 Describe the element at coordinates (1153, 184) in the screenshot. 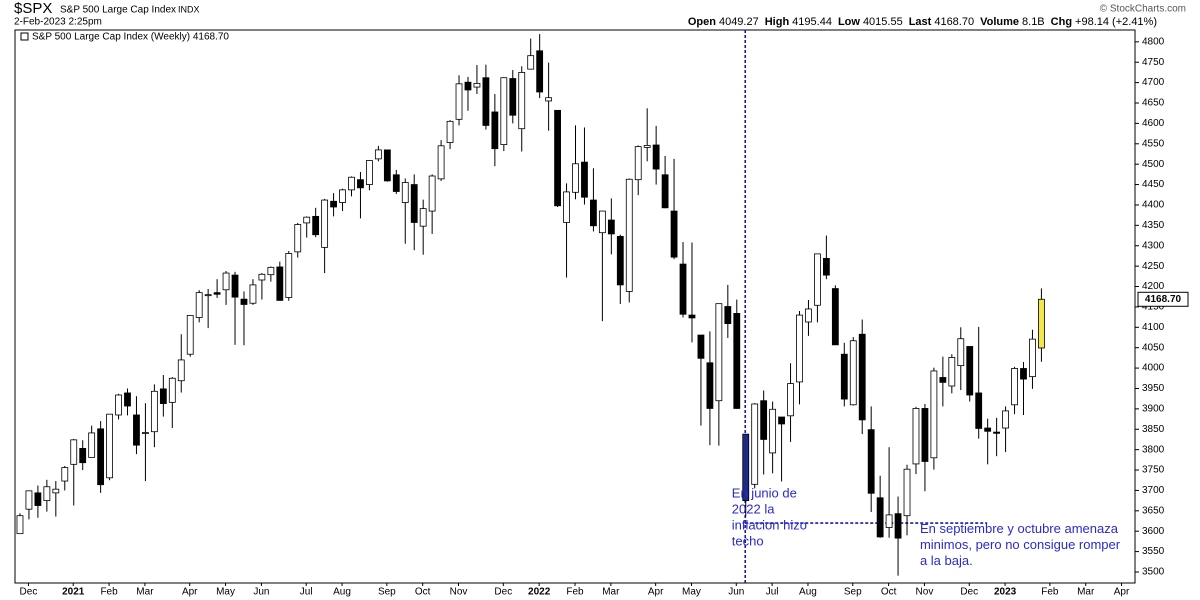

I see `y-tick-label: 4450` at that location.